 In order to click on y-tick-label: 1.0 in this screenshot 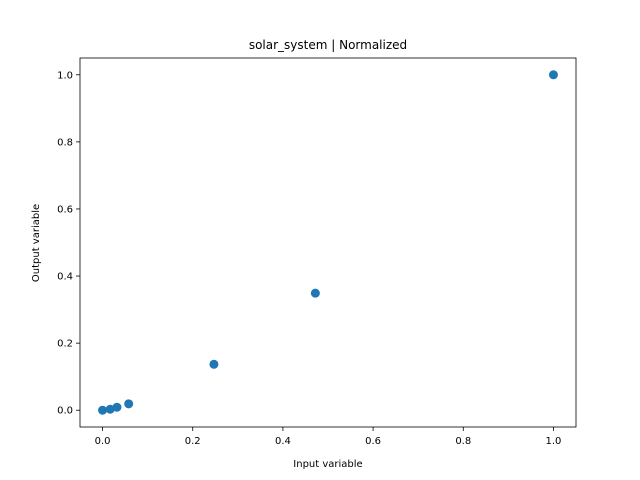, I will do `click(65, 75)`.